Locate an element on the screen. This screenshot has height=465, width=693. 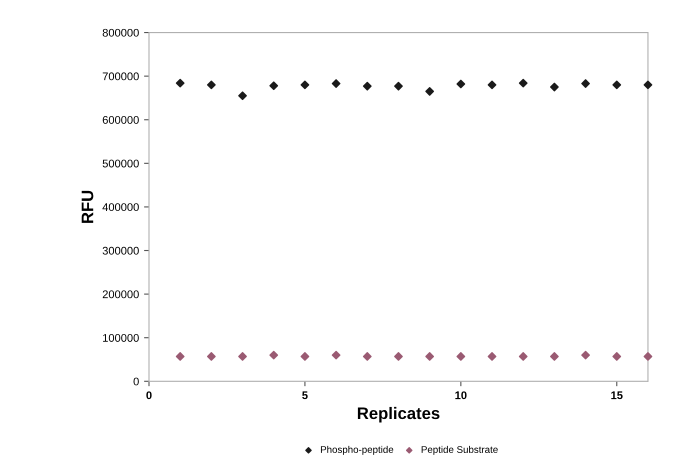
y-tick-label: 0 is located at coordinates (136, 382).